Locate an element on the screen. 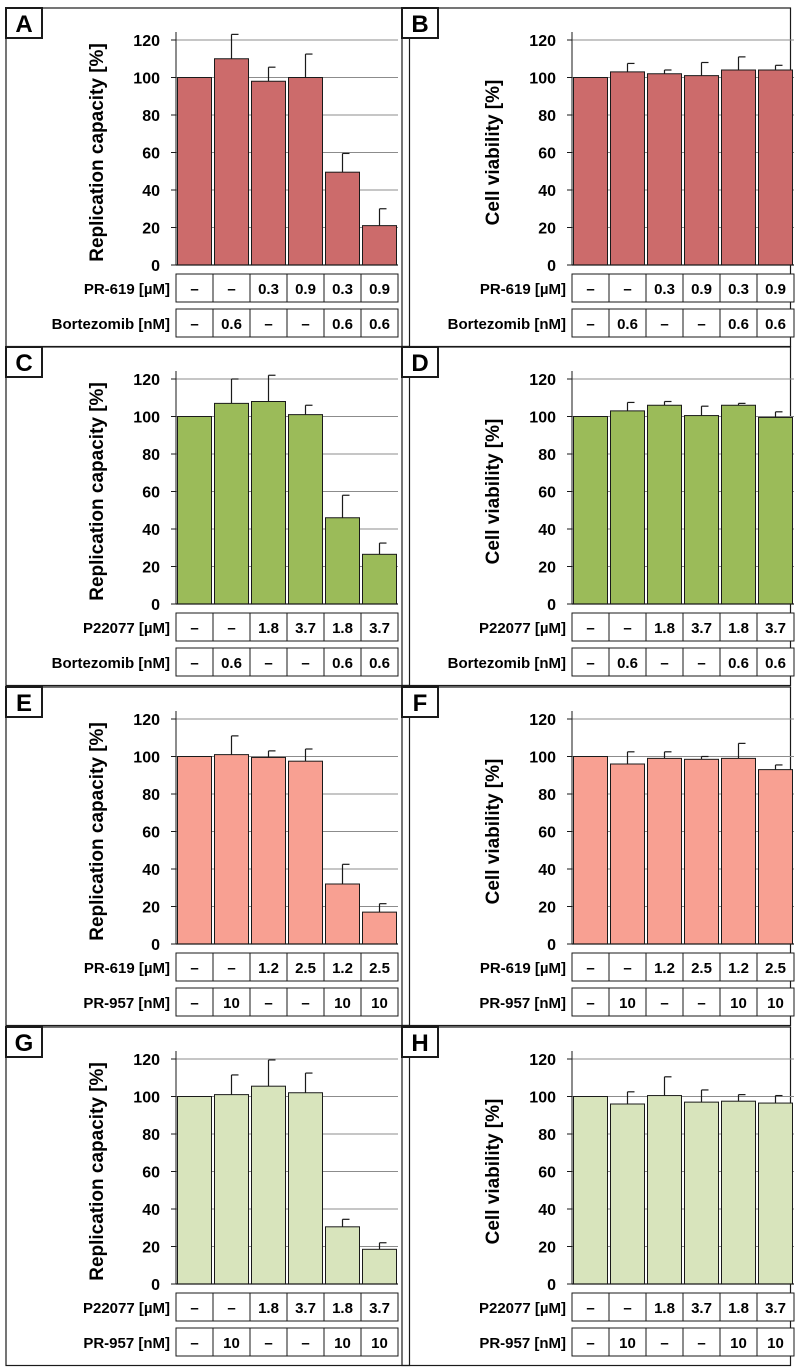 This screenshot has width=796, height=1367. panel-letter: B is located at coordinates (419, 24).